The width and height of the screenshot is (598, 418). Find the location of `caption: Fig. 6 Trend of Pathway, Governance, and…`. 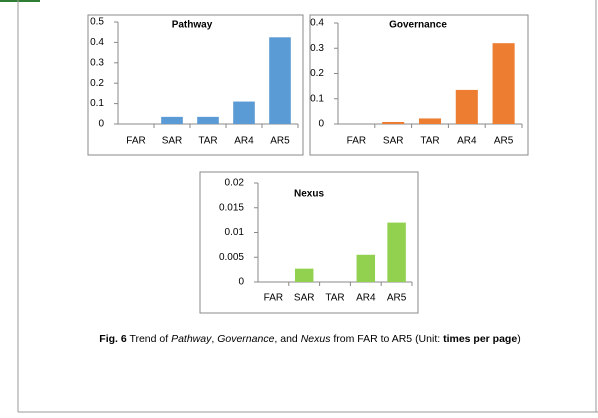

caption: Fig. 6 Trend of Pathway, Governance, and… is located at coordinates (309, 339).